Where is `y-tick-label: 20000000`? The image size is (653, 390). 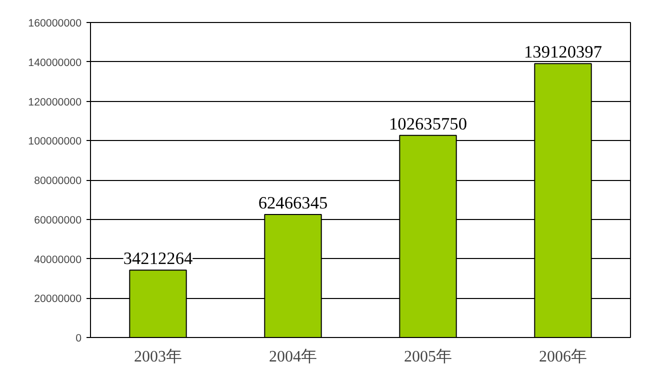
y-tick-label: 20000000 is located at coordinates (58, 299).